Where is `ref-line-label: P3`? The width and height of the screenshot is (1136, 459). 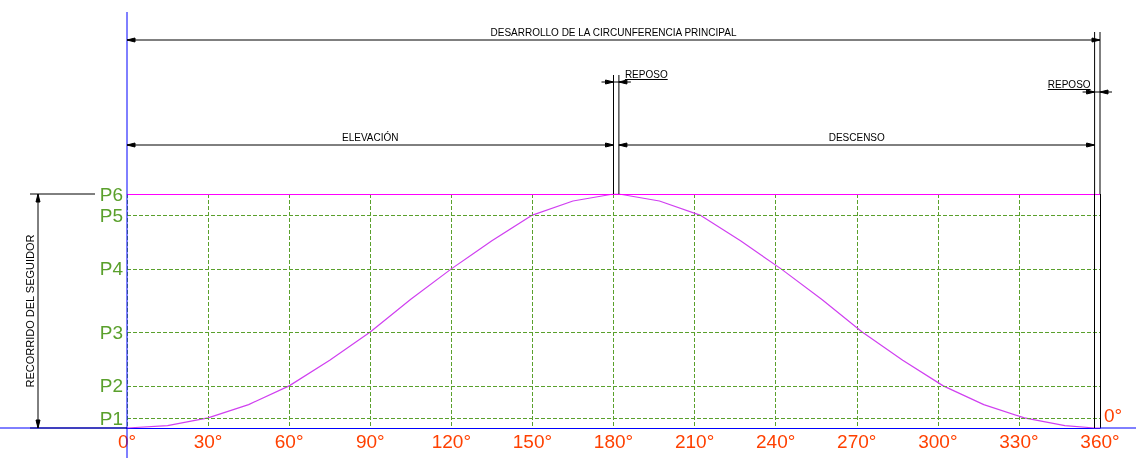
ref-line-label: P3 is located at coordinates (111, 332).